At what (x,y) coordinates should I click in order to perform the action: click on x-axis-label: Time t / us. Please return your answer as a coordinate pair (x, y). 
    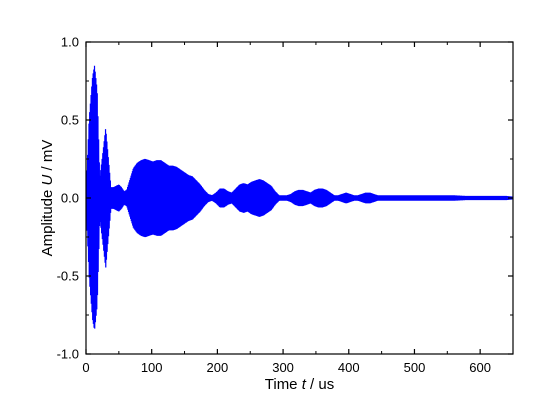
    Looking at the image, I should click on (299, 384).